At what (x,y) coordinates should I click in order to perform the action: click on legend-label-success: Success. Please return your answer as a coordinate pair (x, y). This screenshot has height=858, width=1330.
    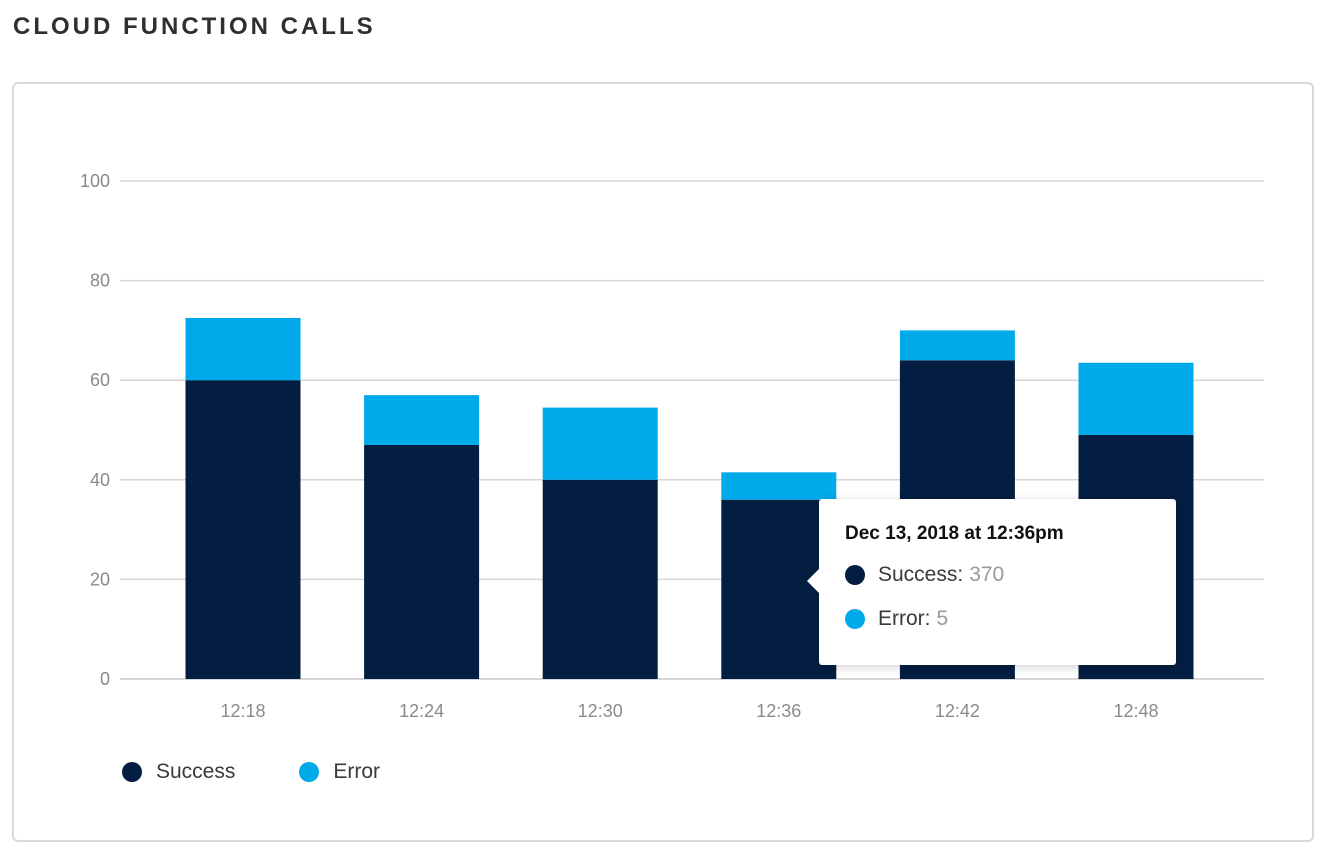
    Looking at the image, I should click on (196, 771).